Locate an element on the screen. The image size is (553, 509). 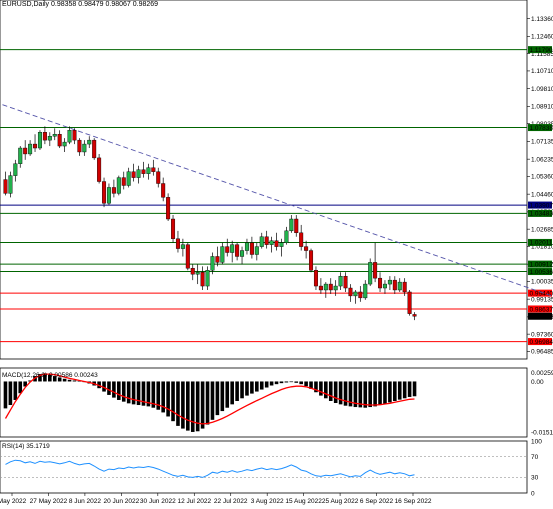
time-tick-label: 22 Jul 2022 is located at coordinates (231, 501).